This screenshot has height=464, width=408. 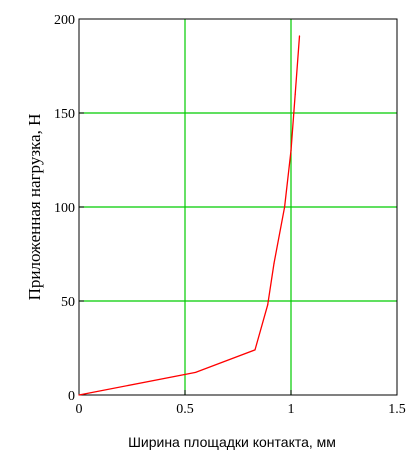 I want to click on x-tick-label: 0.5, so click(x=185, y=409).